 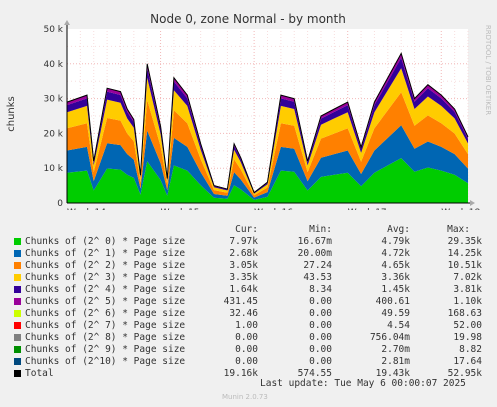 What do you see at coordinates (389, 337) in the screenshot?
I see `legend-value-avg: 756.04m` at bounding box center [389, 337].